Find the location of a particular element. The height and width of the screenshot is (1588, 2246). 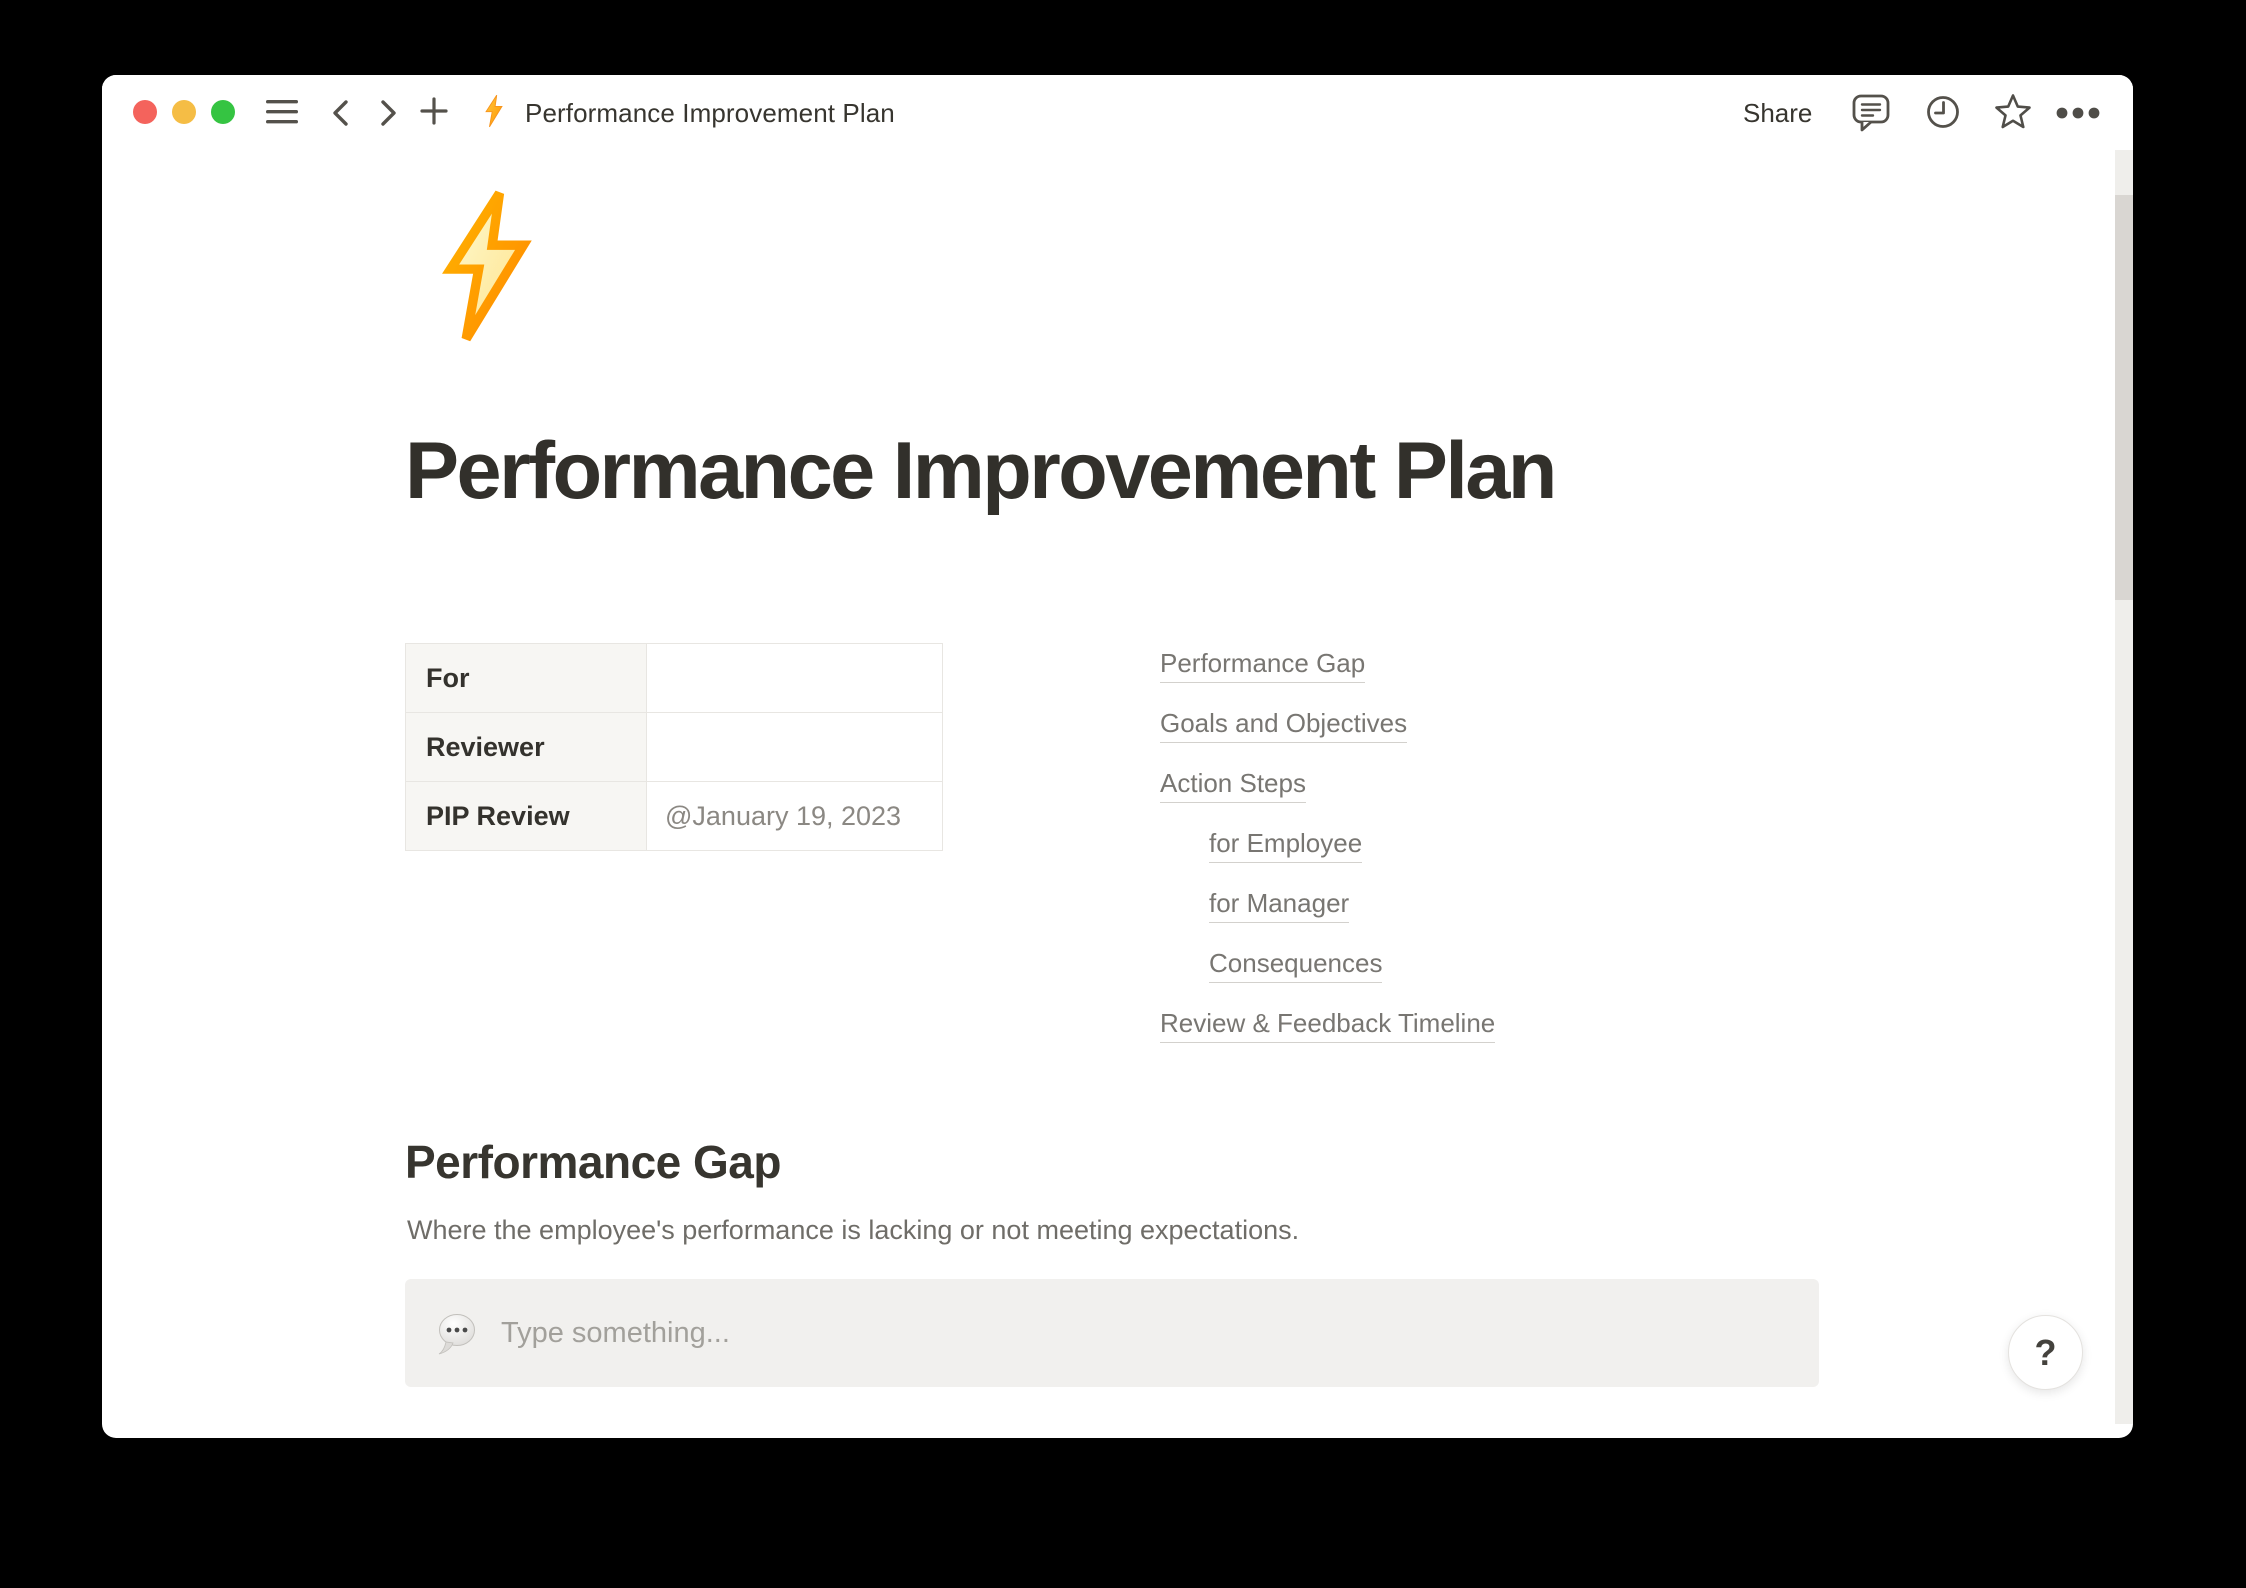

clock-icon is located at coordinates (1943, 112).